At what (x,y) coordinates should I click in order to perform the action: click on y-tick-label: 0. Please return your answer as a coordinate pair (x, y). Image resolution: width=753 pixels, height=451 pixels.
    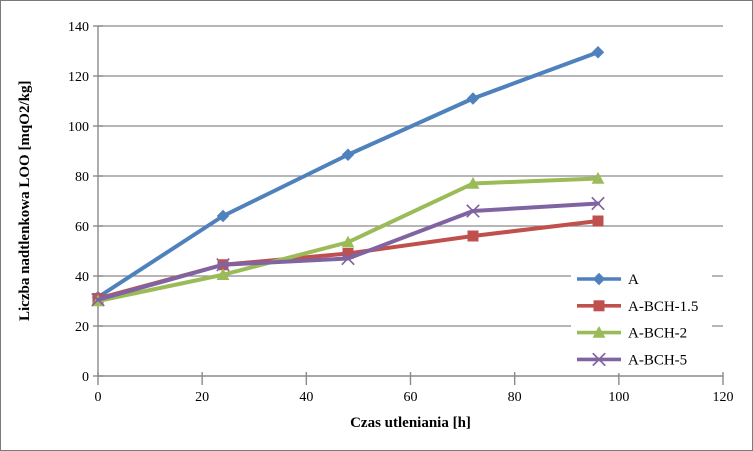
    Looking at the image, I should click on (85, 377).